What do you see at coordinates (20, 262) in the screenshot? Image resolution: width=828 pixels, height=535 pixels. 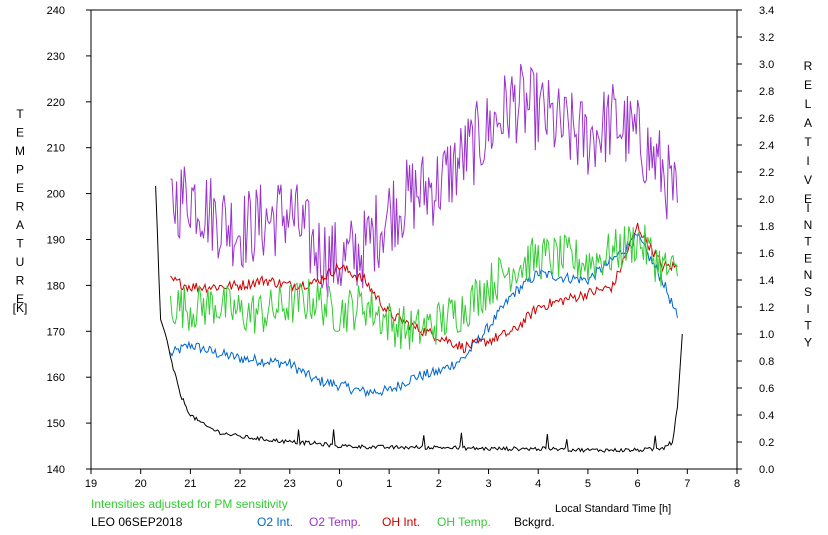 I see `left-axis-letter: U` at bounding box center [20, 262].